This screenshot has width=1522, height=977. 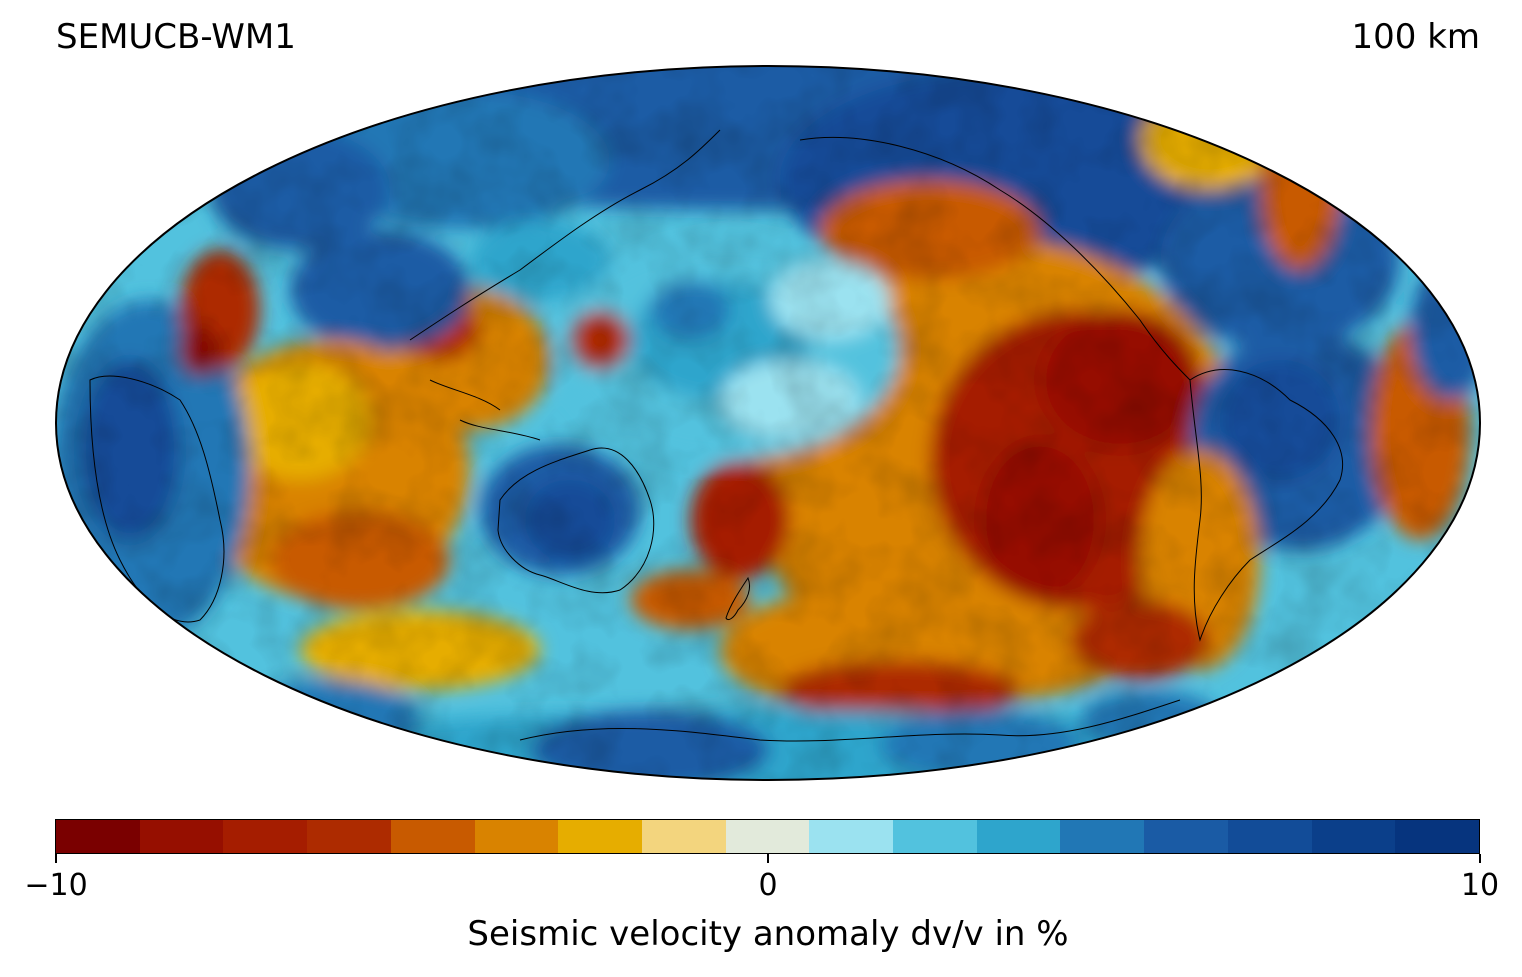 I want to click on australia-coastline, so click(x=576, y=520).